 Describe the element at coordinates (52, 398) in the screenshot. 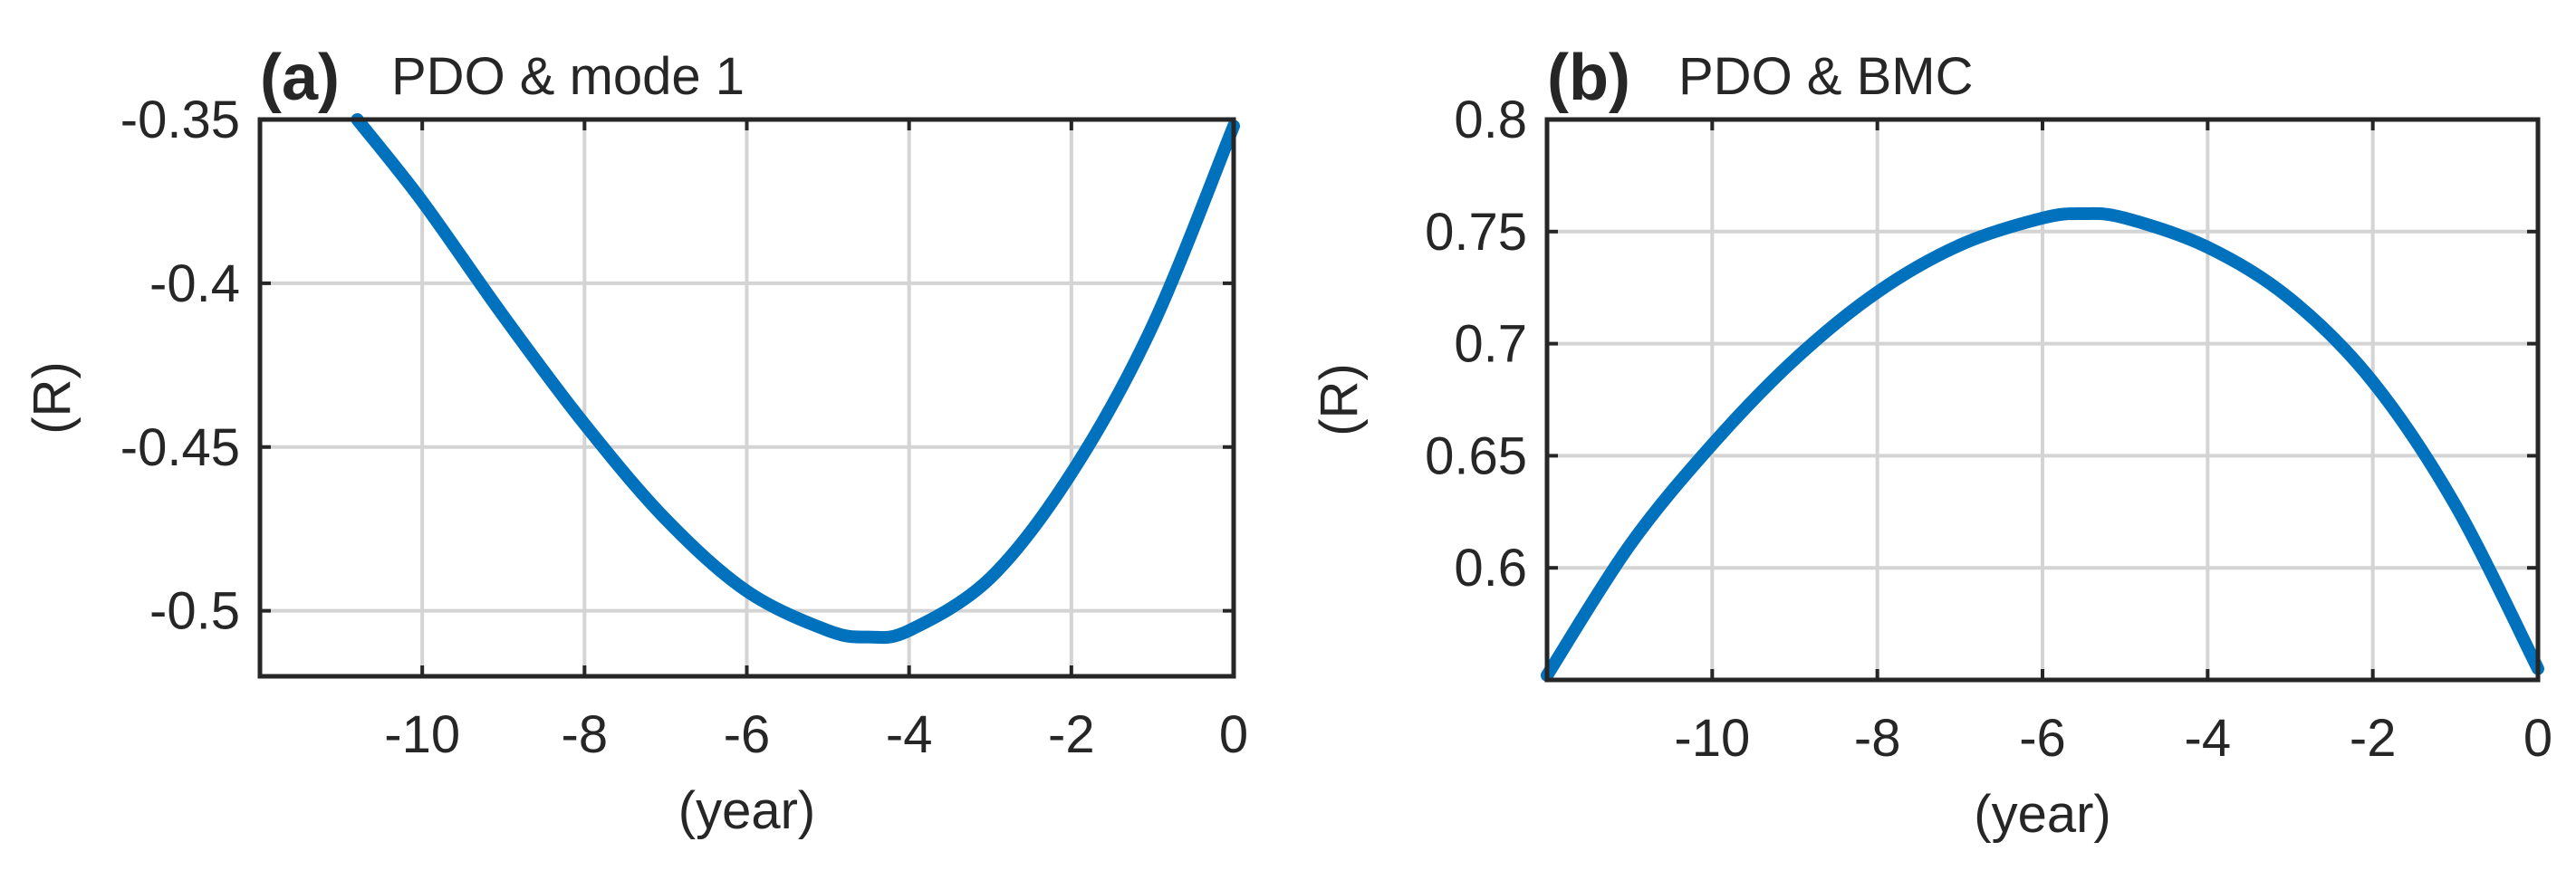

I see `panel-a-y-axis-label: (R)` at that location.